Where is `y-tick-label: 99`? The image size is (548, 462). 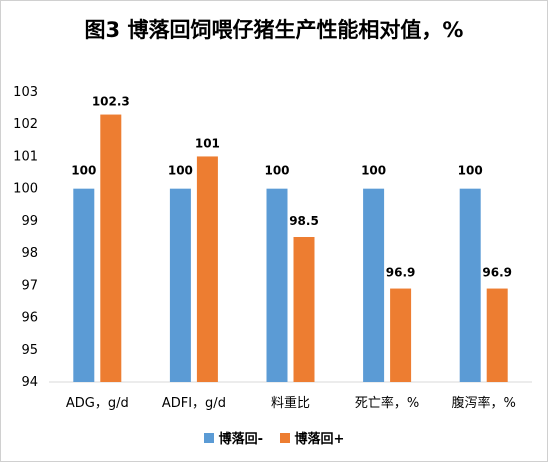
y-tick-label: 99 is located at coordinates (29, 221).